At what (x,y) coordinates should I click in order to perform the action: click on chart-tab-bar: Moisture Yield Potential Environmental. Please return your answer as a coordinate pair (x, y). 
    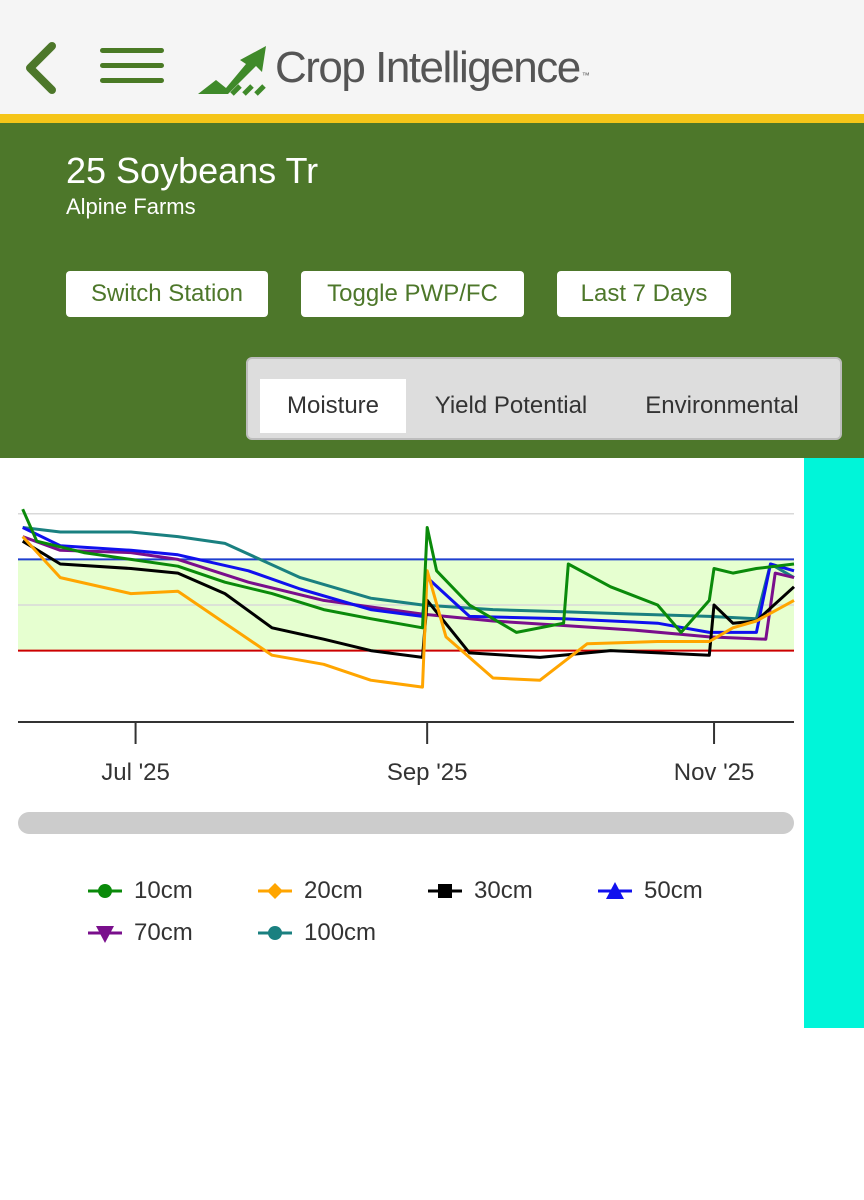
    Looking at the image, I should click on (544, 398).